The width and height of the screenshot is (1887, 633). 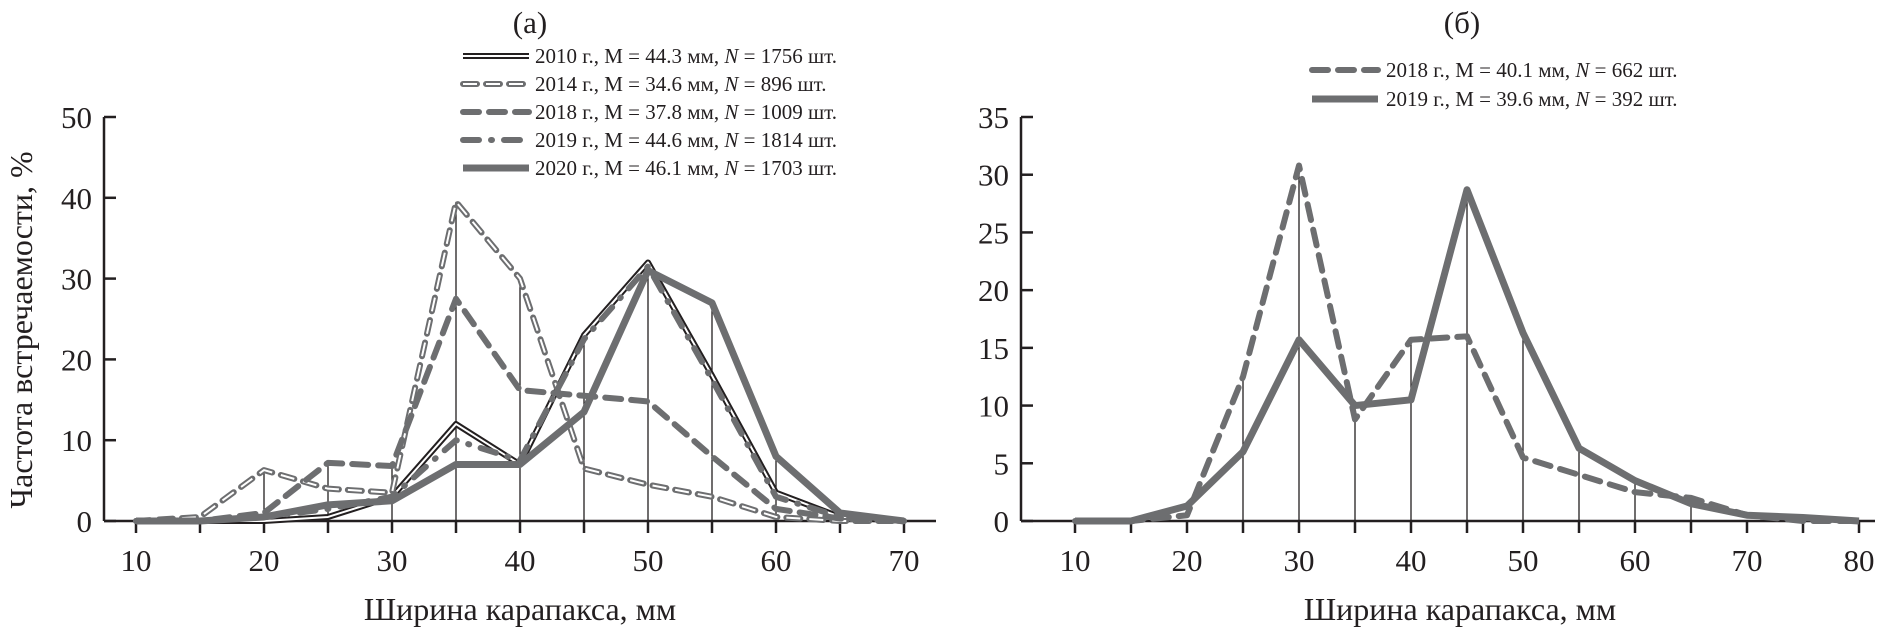 What do you see at coordinates (787, 112) in the screenshot?
I see `legend-label-suffix: = 1009 шт.` at bounding box center [787, 112].